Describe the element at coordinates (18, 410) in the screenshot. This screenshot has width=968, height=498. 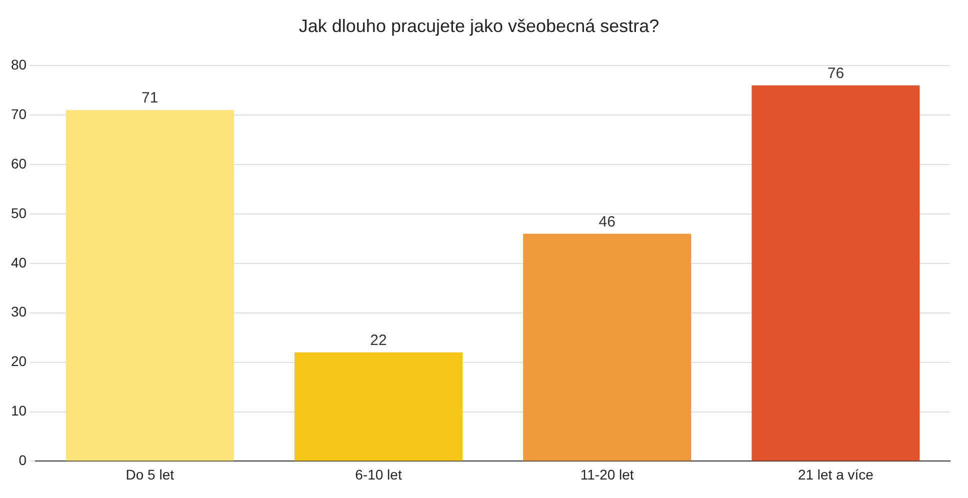
I see `y-tick-label: 10` at that location.